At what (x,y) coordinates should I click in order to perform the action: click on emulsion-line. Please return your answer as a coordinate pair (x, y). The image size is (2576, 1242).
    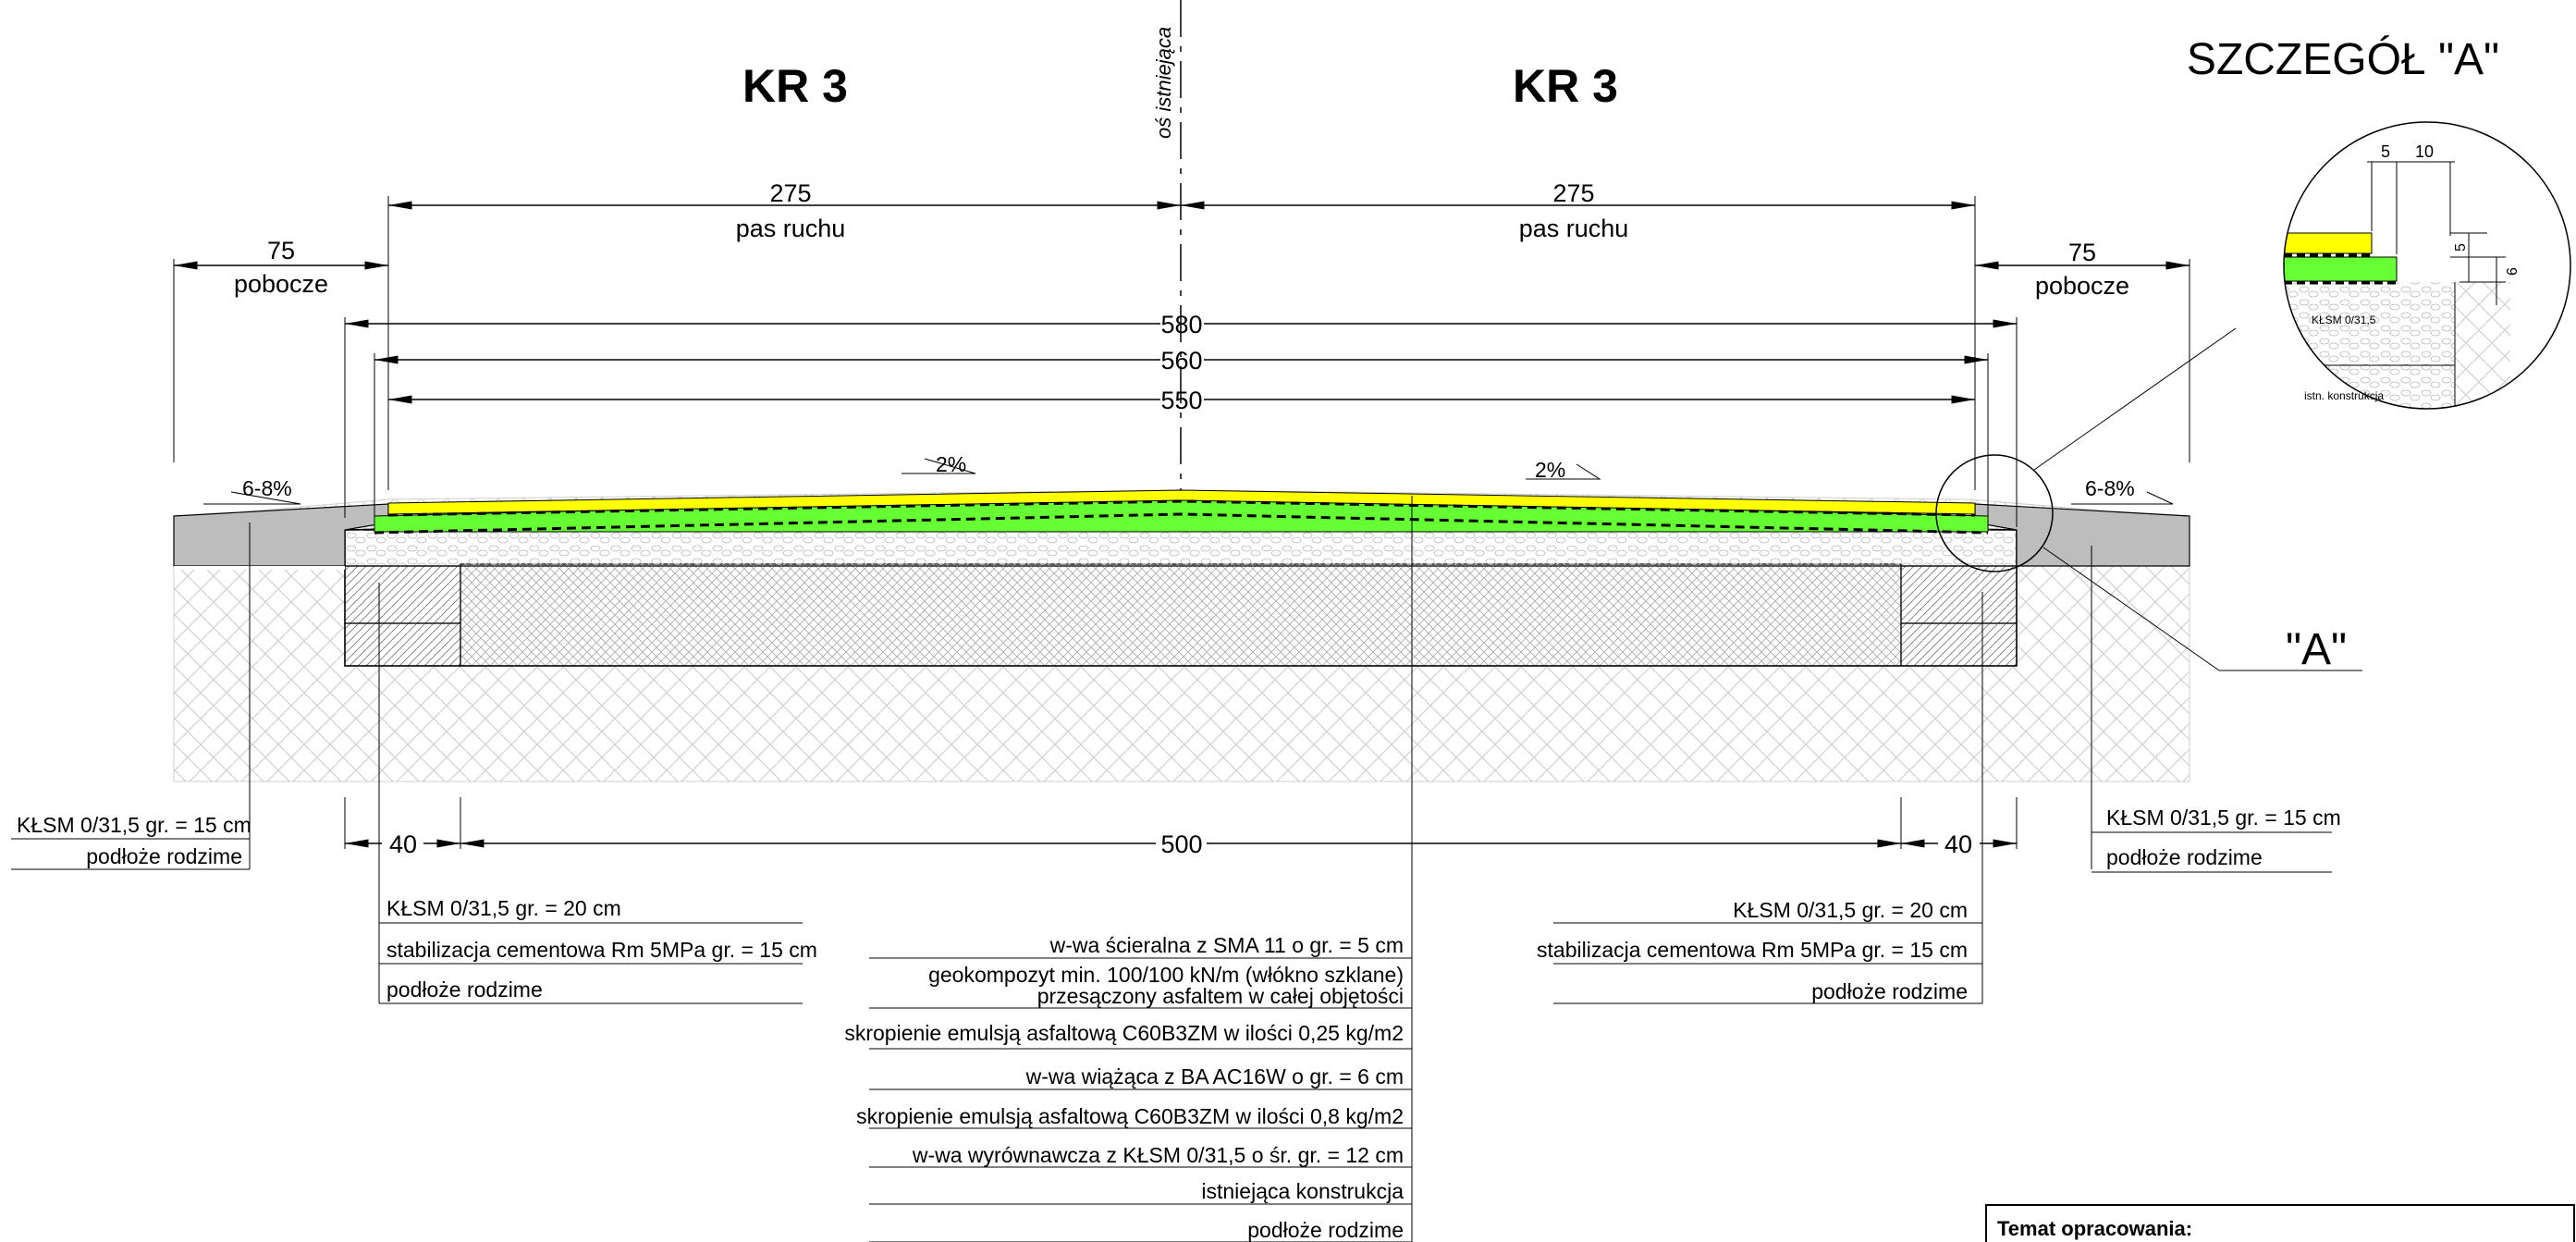
    Looking at the image, I should click on (1181, 523).